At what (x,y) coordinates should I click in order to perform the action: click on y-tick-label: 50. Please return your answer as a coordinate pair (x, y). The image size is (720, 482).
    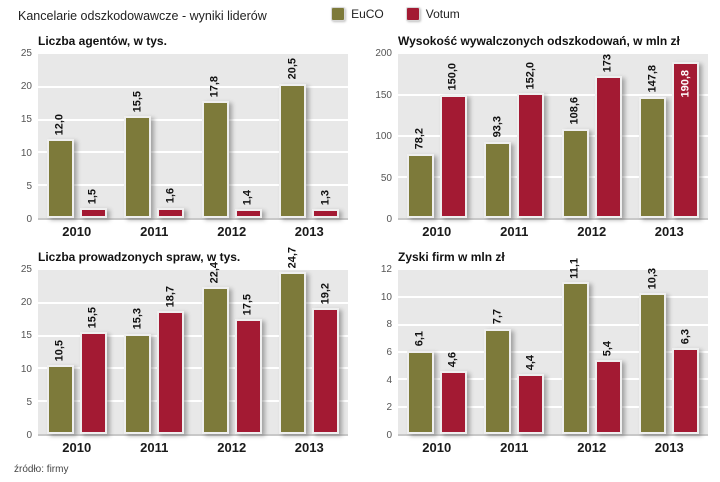
    Looking at the image, I should click on (386, 178).